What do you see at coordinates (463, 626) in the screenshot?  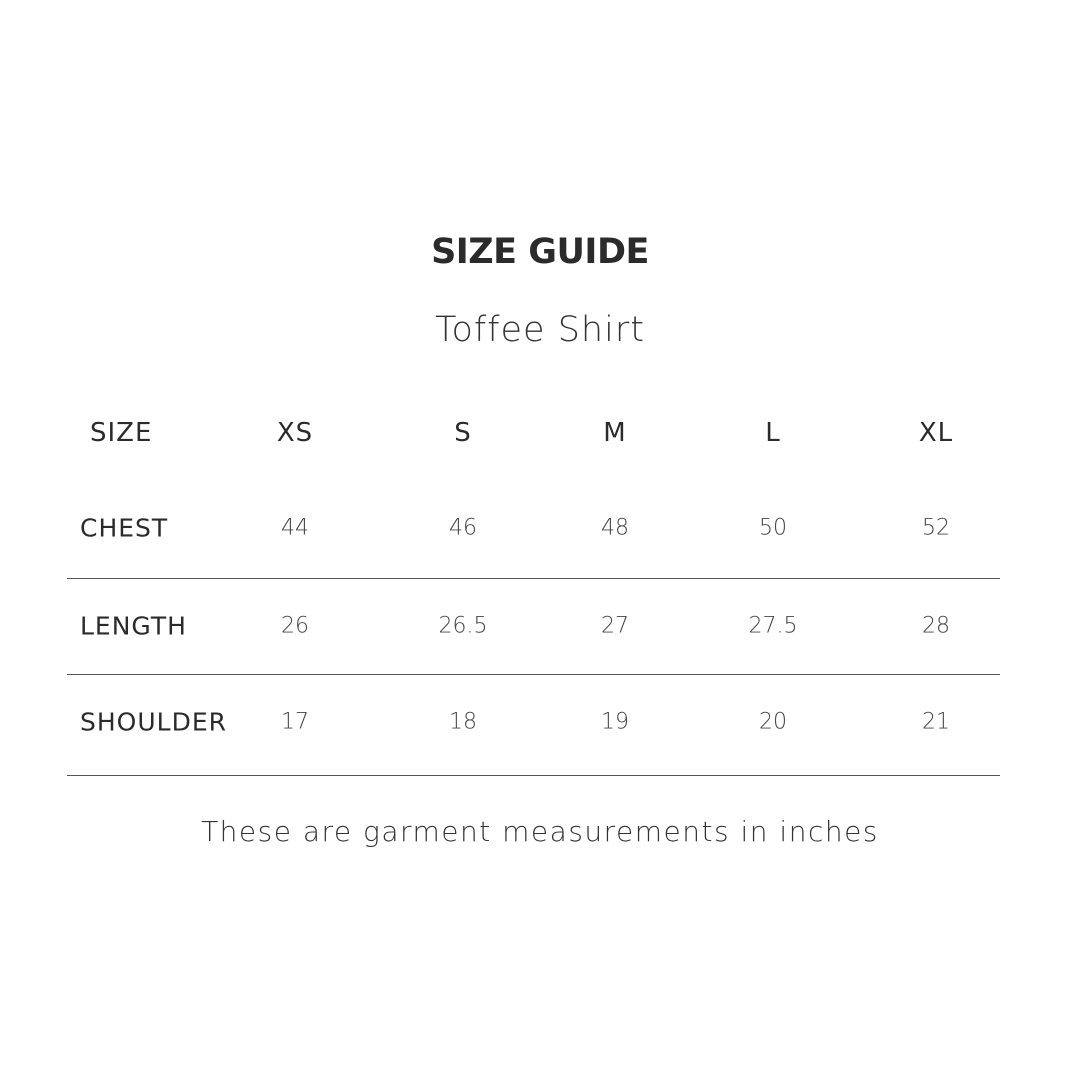 I see `table-cell: 26.5` at bounding box center [463, 626].